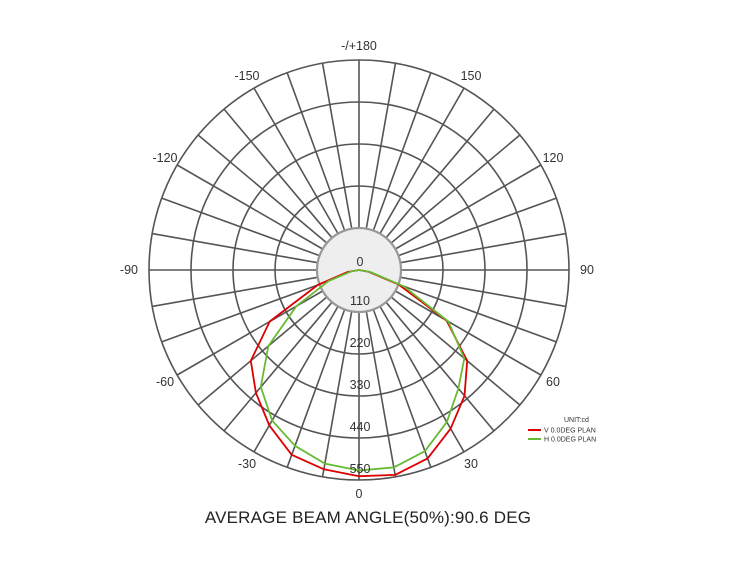 The height and width of the screenshot is (574, 736). I want to click on grid-ring, so click(359, 270).